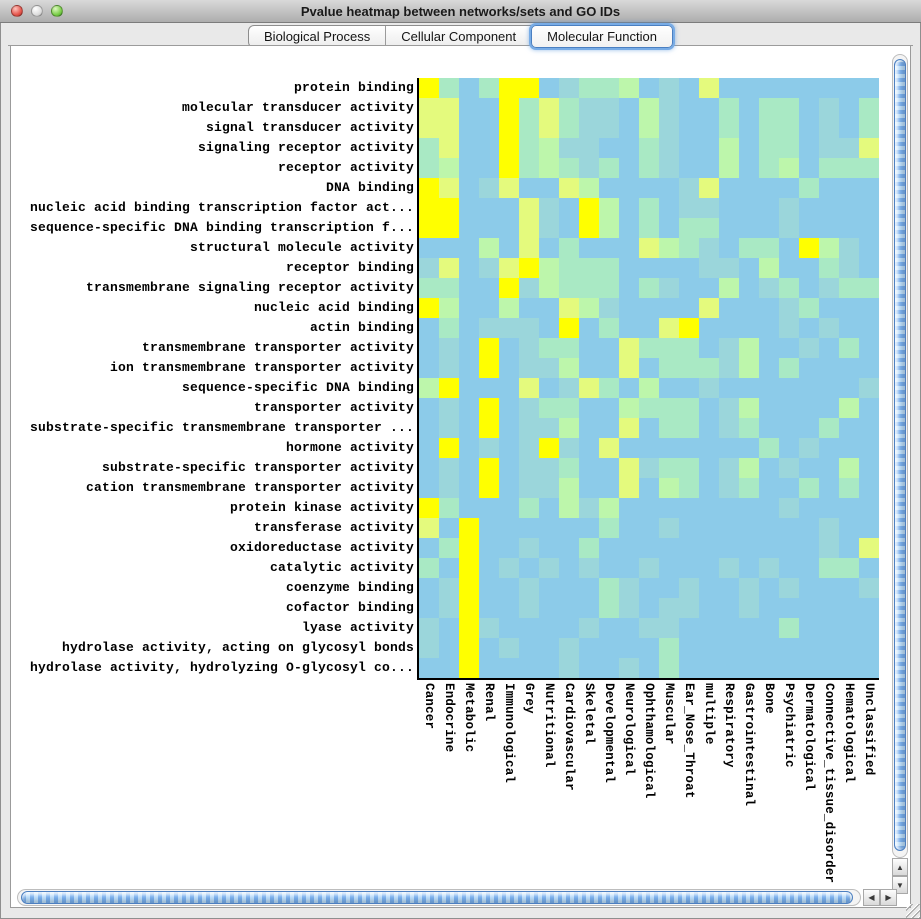 This screenshot has width=921, height=919. What do you see at coordinates (900, 867) in the screenshot?
I see `scroll-up-button: ▲` at bounding box center [900, 867].